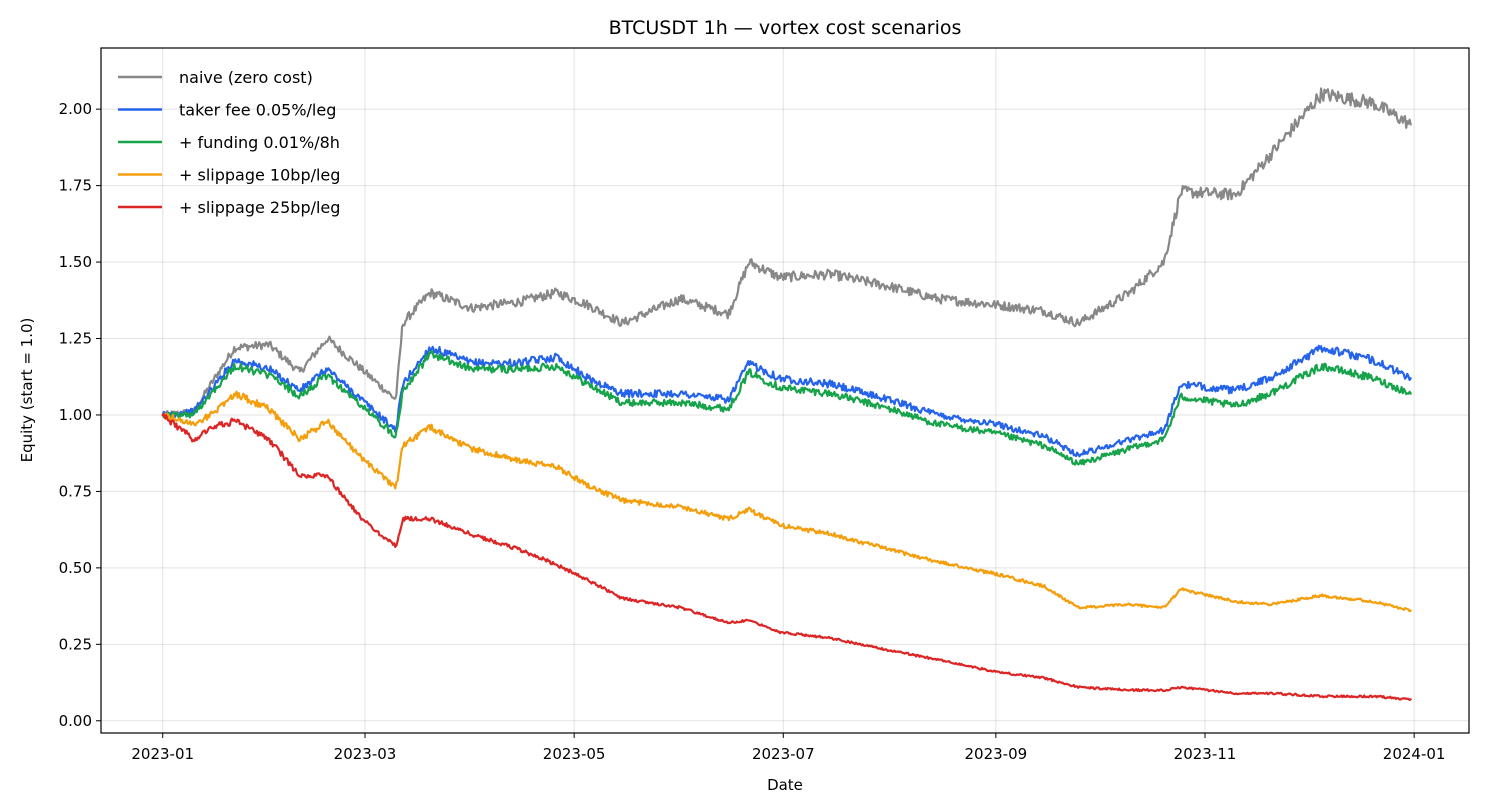 The width and height of the screenshot is (1485, 810). What do you see at coordinates (162, 754) in the screenshot?
I see `x-tick-label: 2023-01` at bounding box center [162, 754].